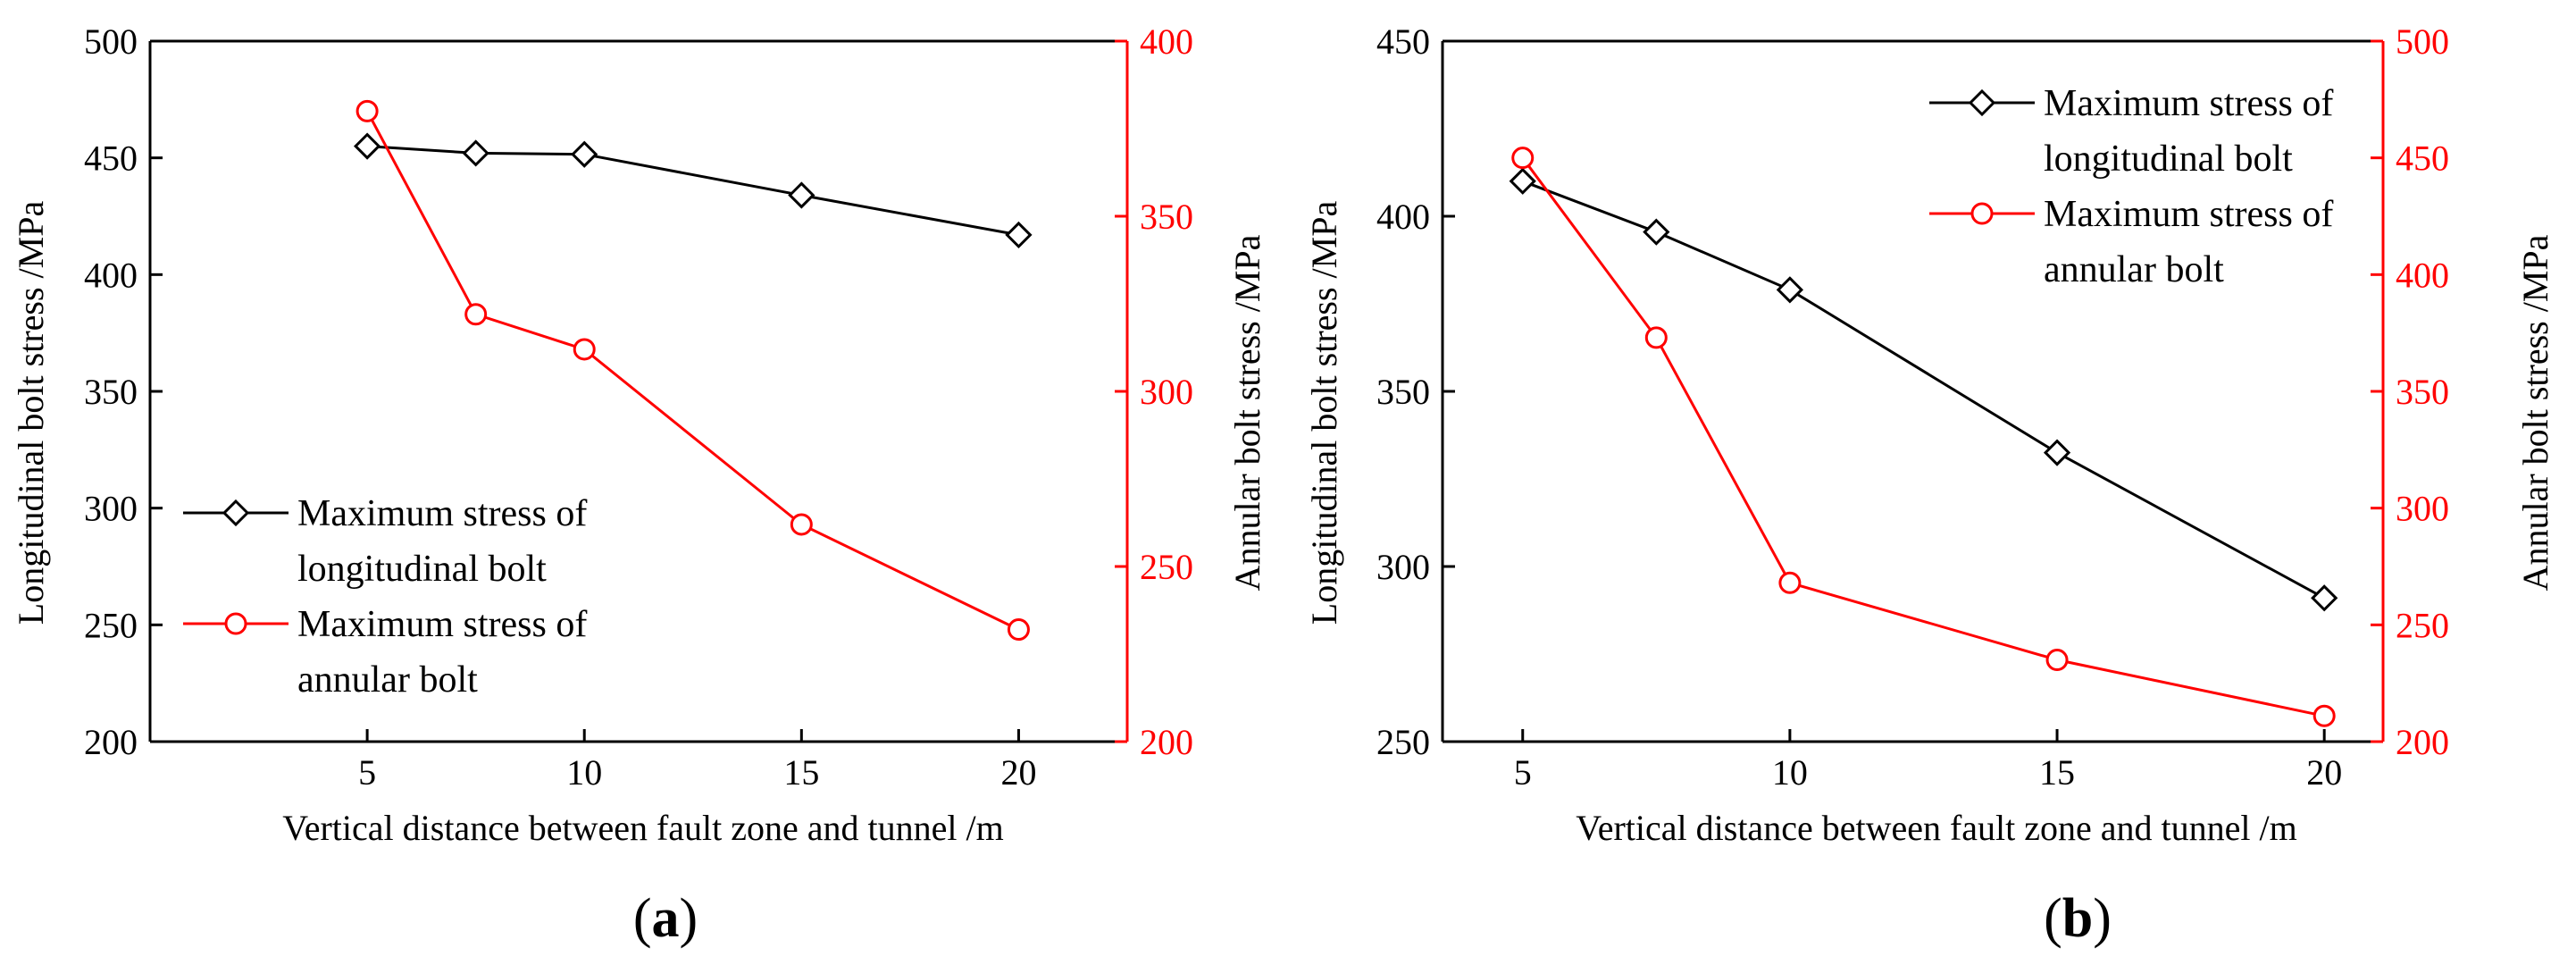  I want to click on panel-b-ylabel-left: Longitudinal bolt stress /MPa, so click(1324, 413).